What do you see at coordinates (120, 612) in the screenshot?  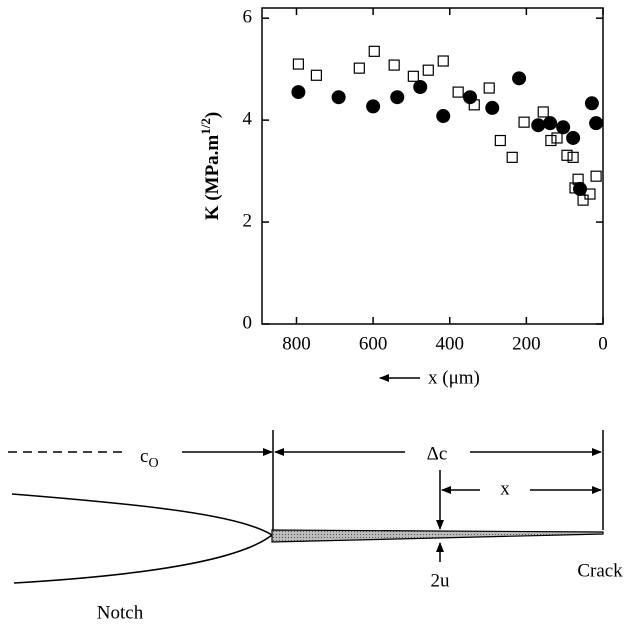 I see `notch-label: Notch` at bounding box center [120, 612].